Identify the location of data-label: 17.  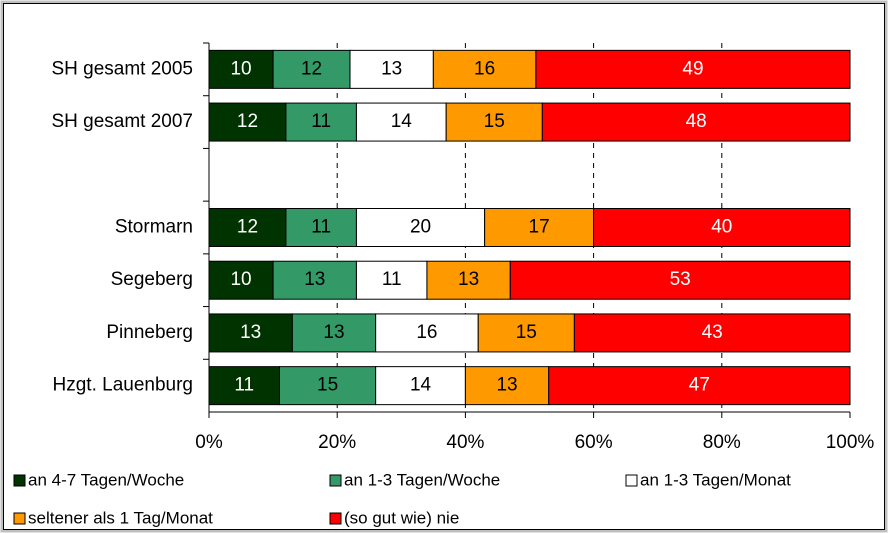
(539, 227).